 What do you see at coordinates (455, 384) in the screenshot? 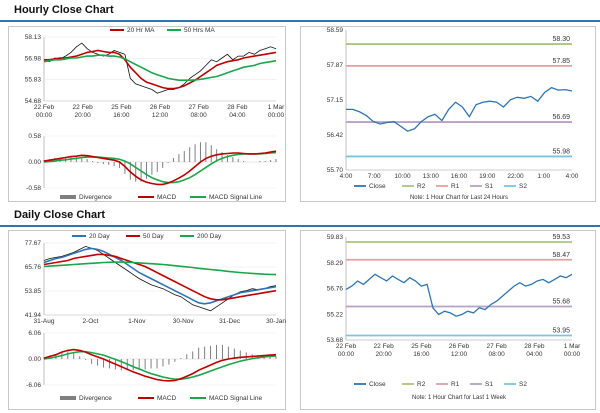
I see `daily_levels-legend-label: R1` at bounding box center [455, 384].